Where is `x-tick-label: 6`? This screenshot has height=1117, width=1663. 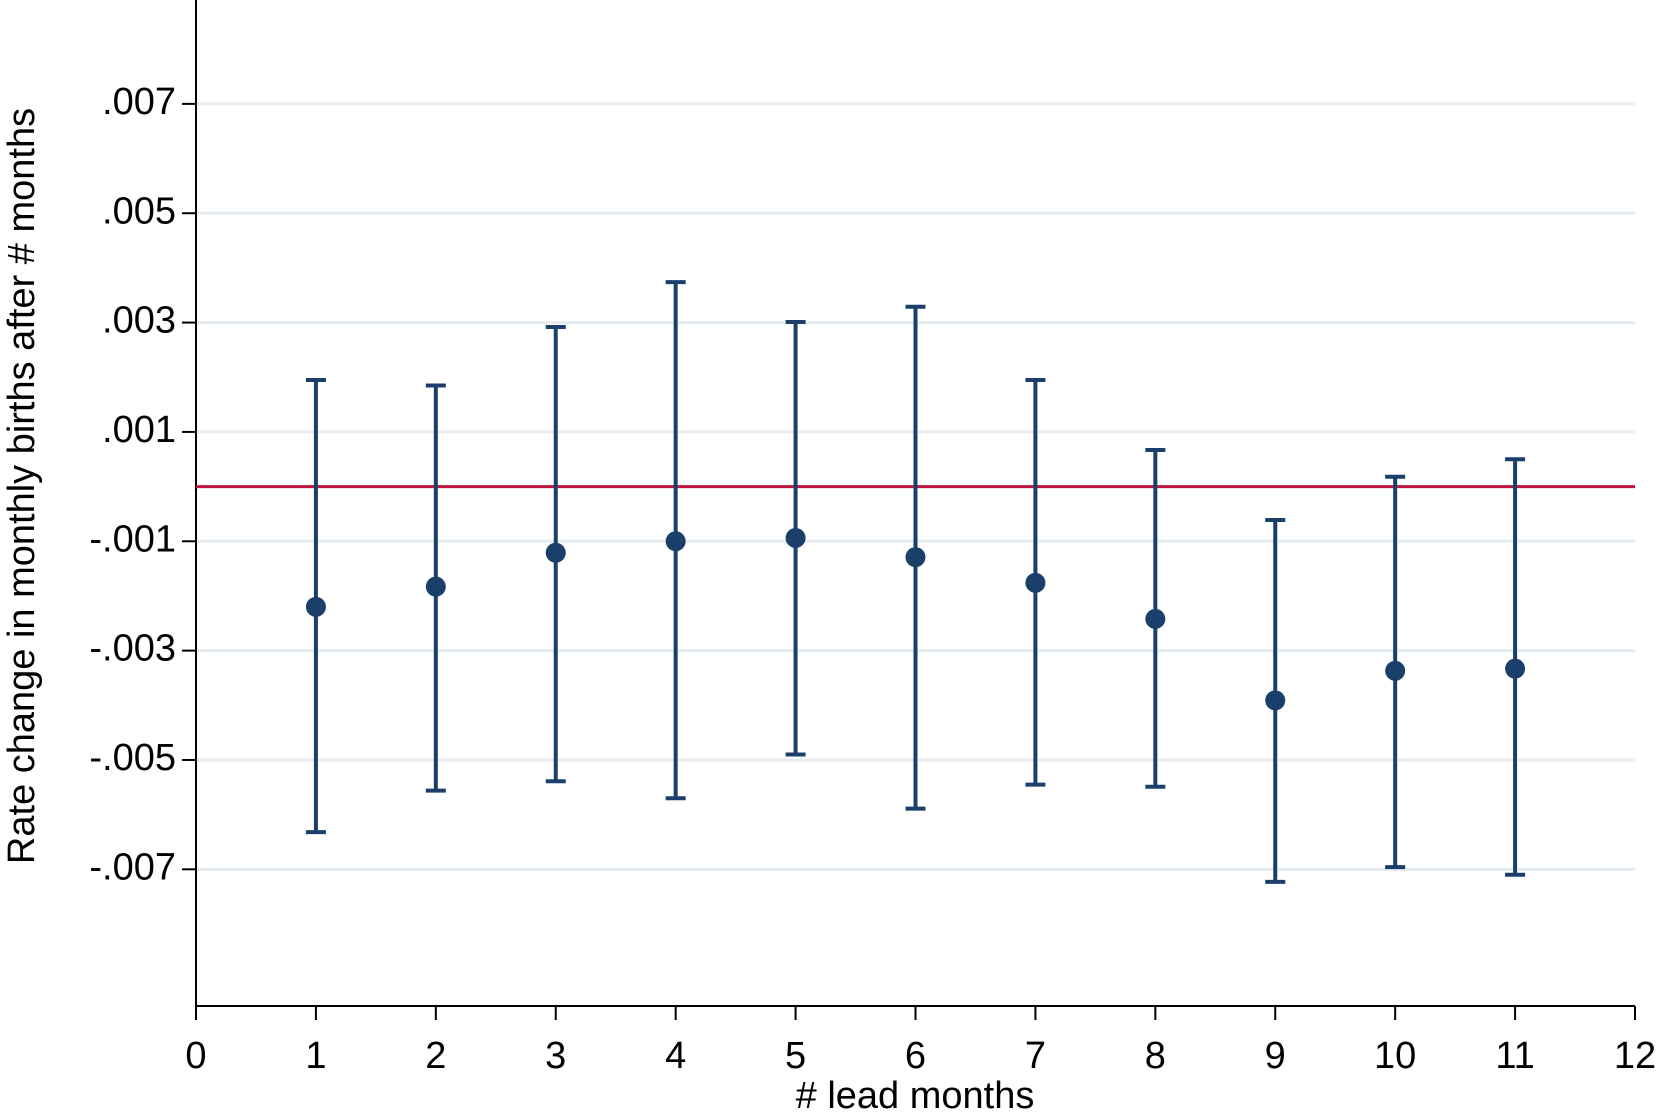
x-tick-label: 6 is located at coordinates (915, 1056).